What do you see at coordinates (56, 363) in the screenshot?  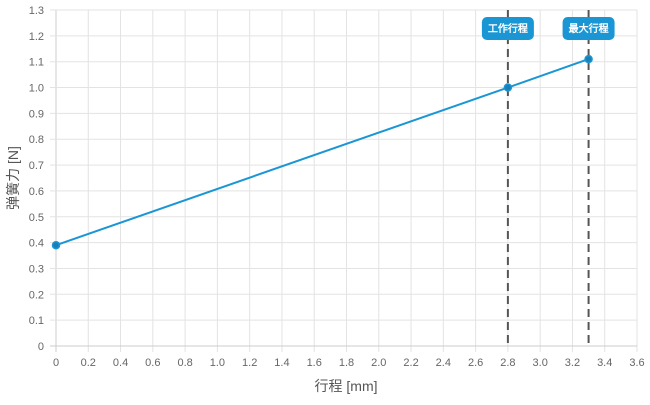 I see `x-tick-label: 0` at bounding box center [56, 363].